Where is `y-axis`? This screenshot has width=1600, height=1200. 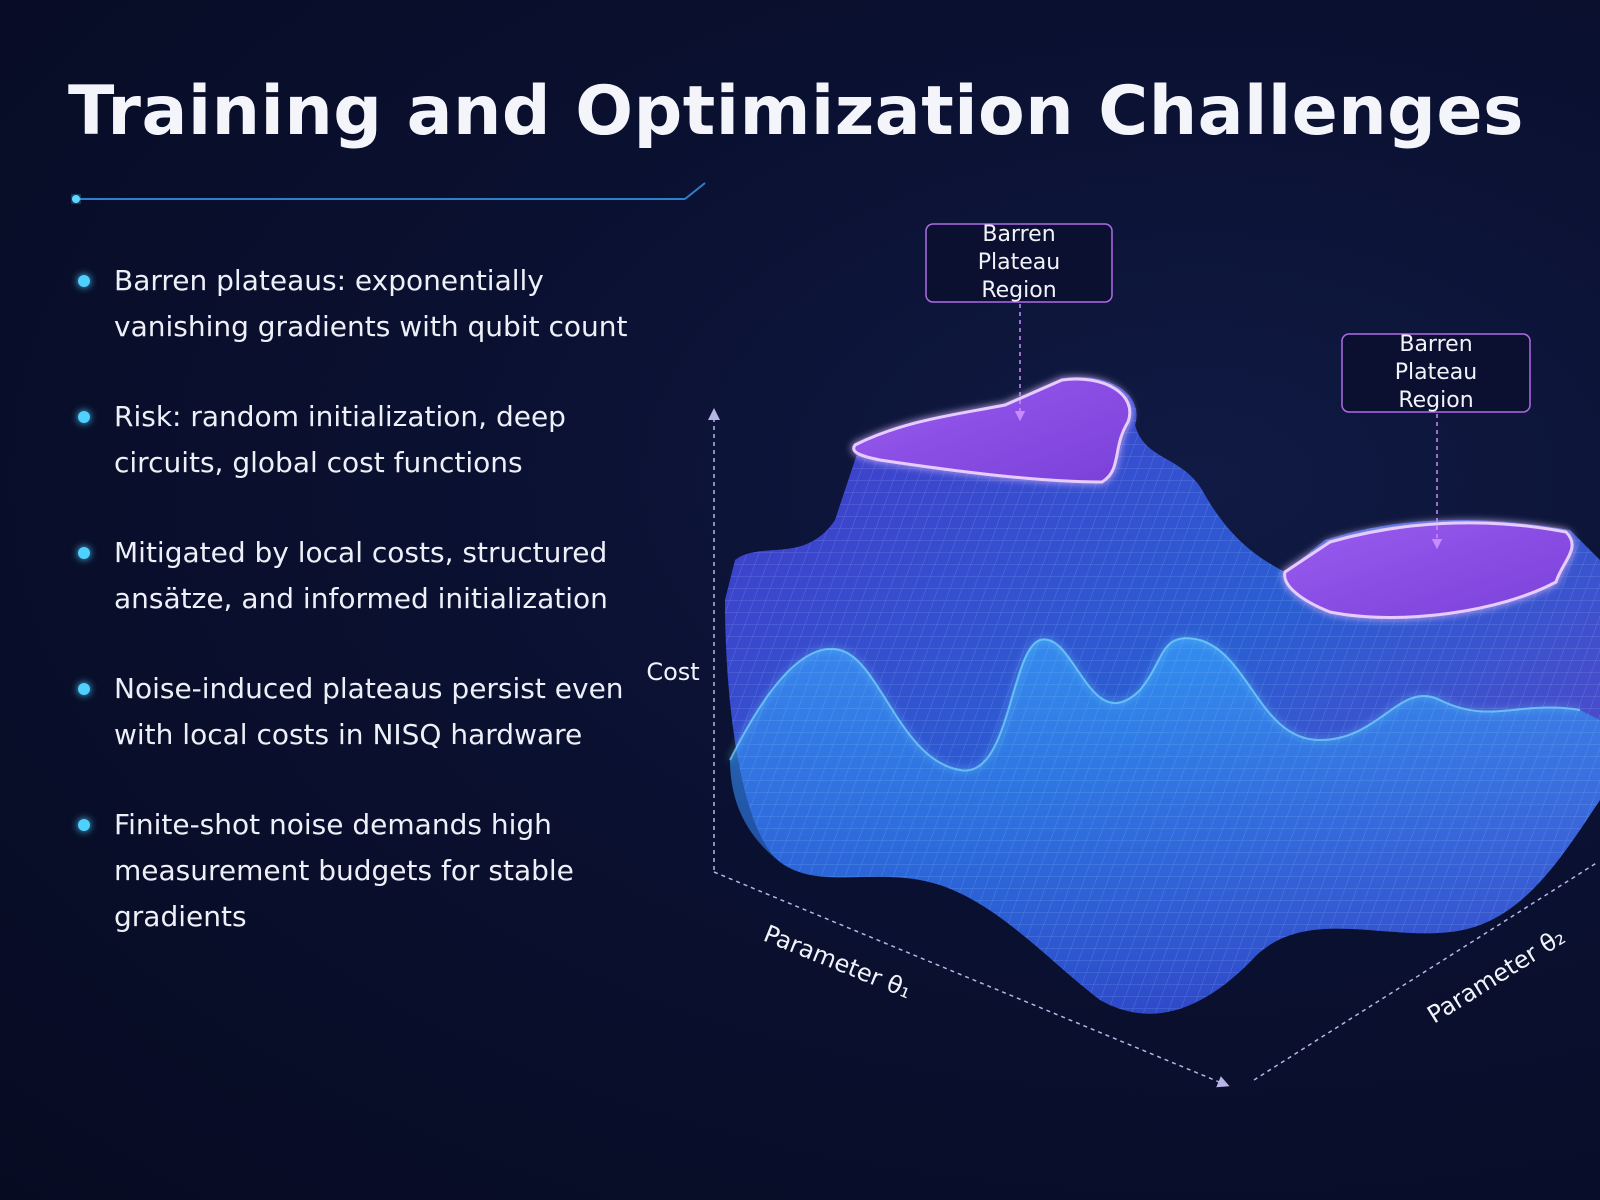
y-axis is located at coordinates (1426, 971).